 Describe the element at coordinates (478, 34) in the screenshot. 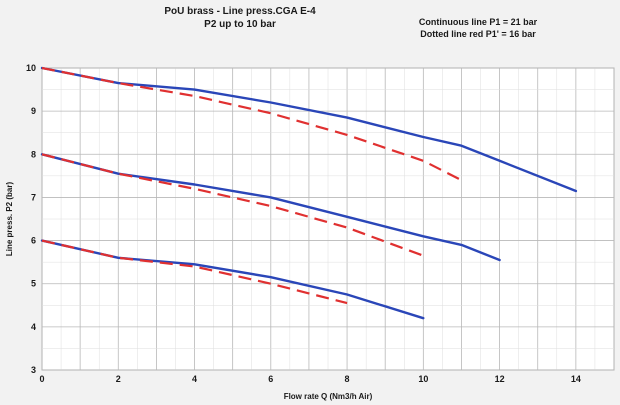

I see `legend-note-dotted: Dotted line red P1' = 16 bar` at that location.